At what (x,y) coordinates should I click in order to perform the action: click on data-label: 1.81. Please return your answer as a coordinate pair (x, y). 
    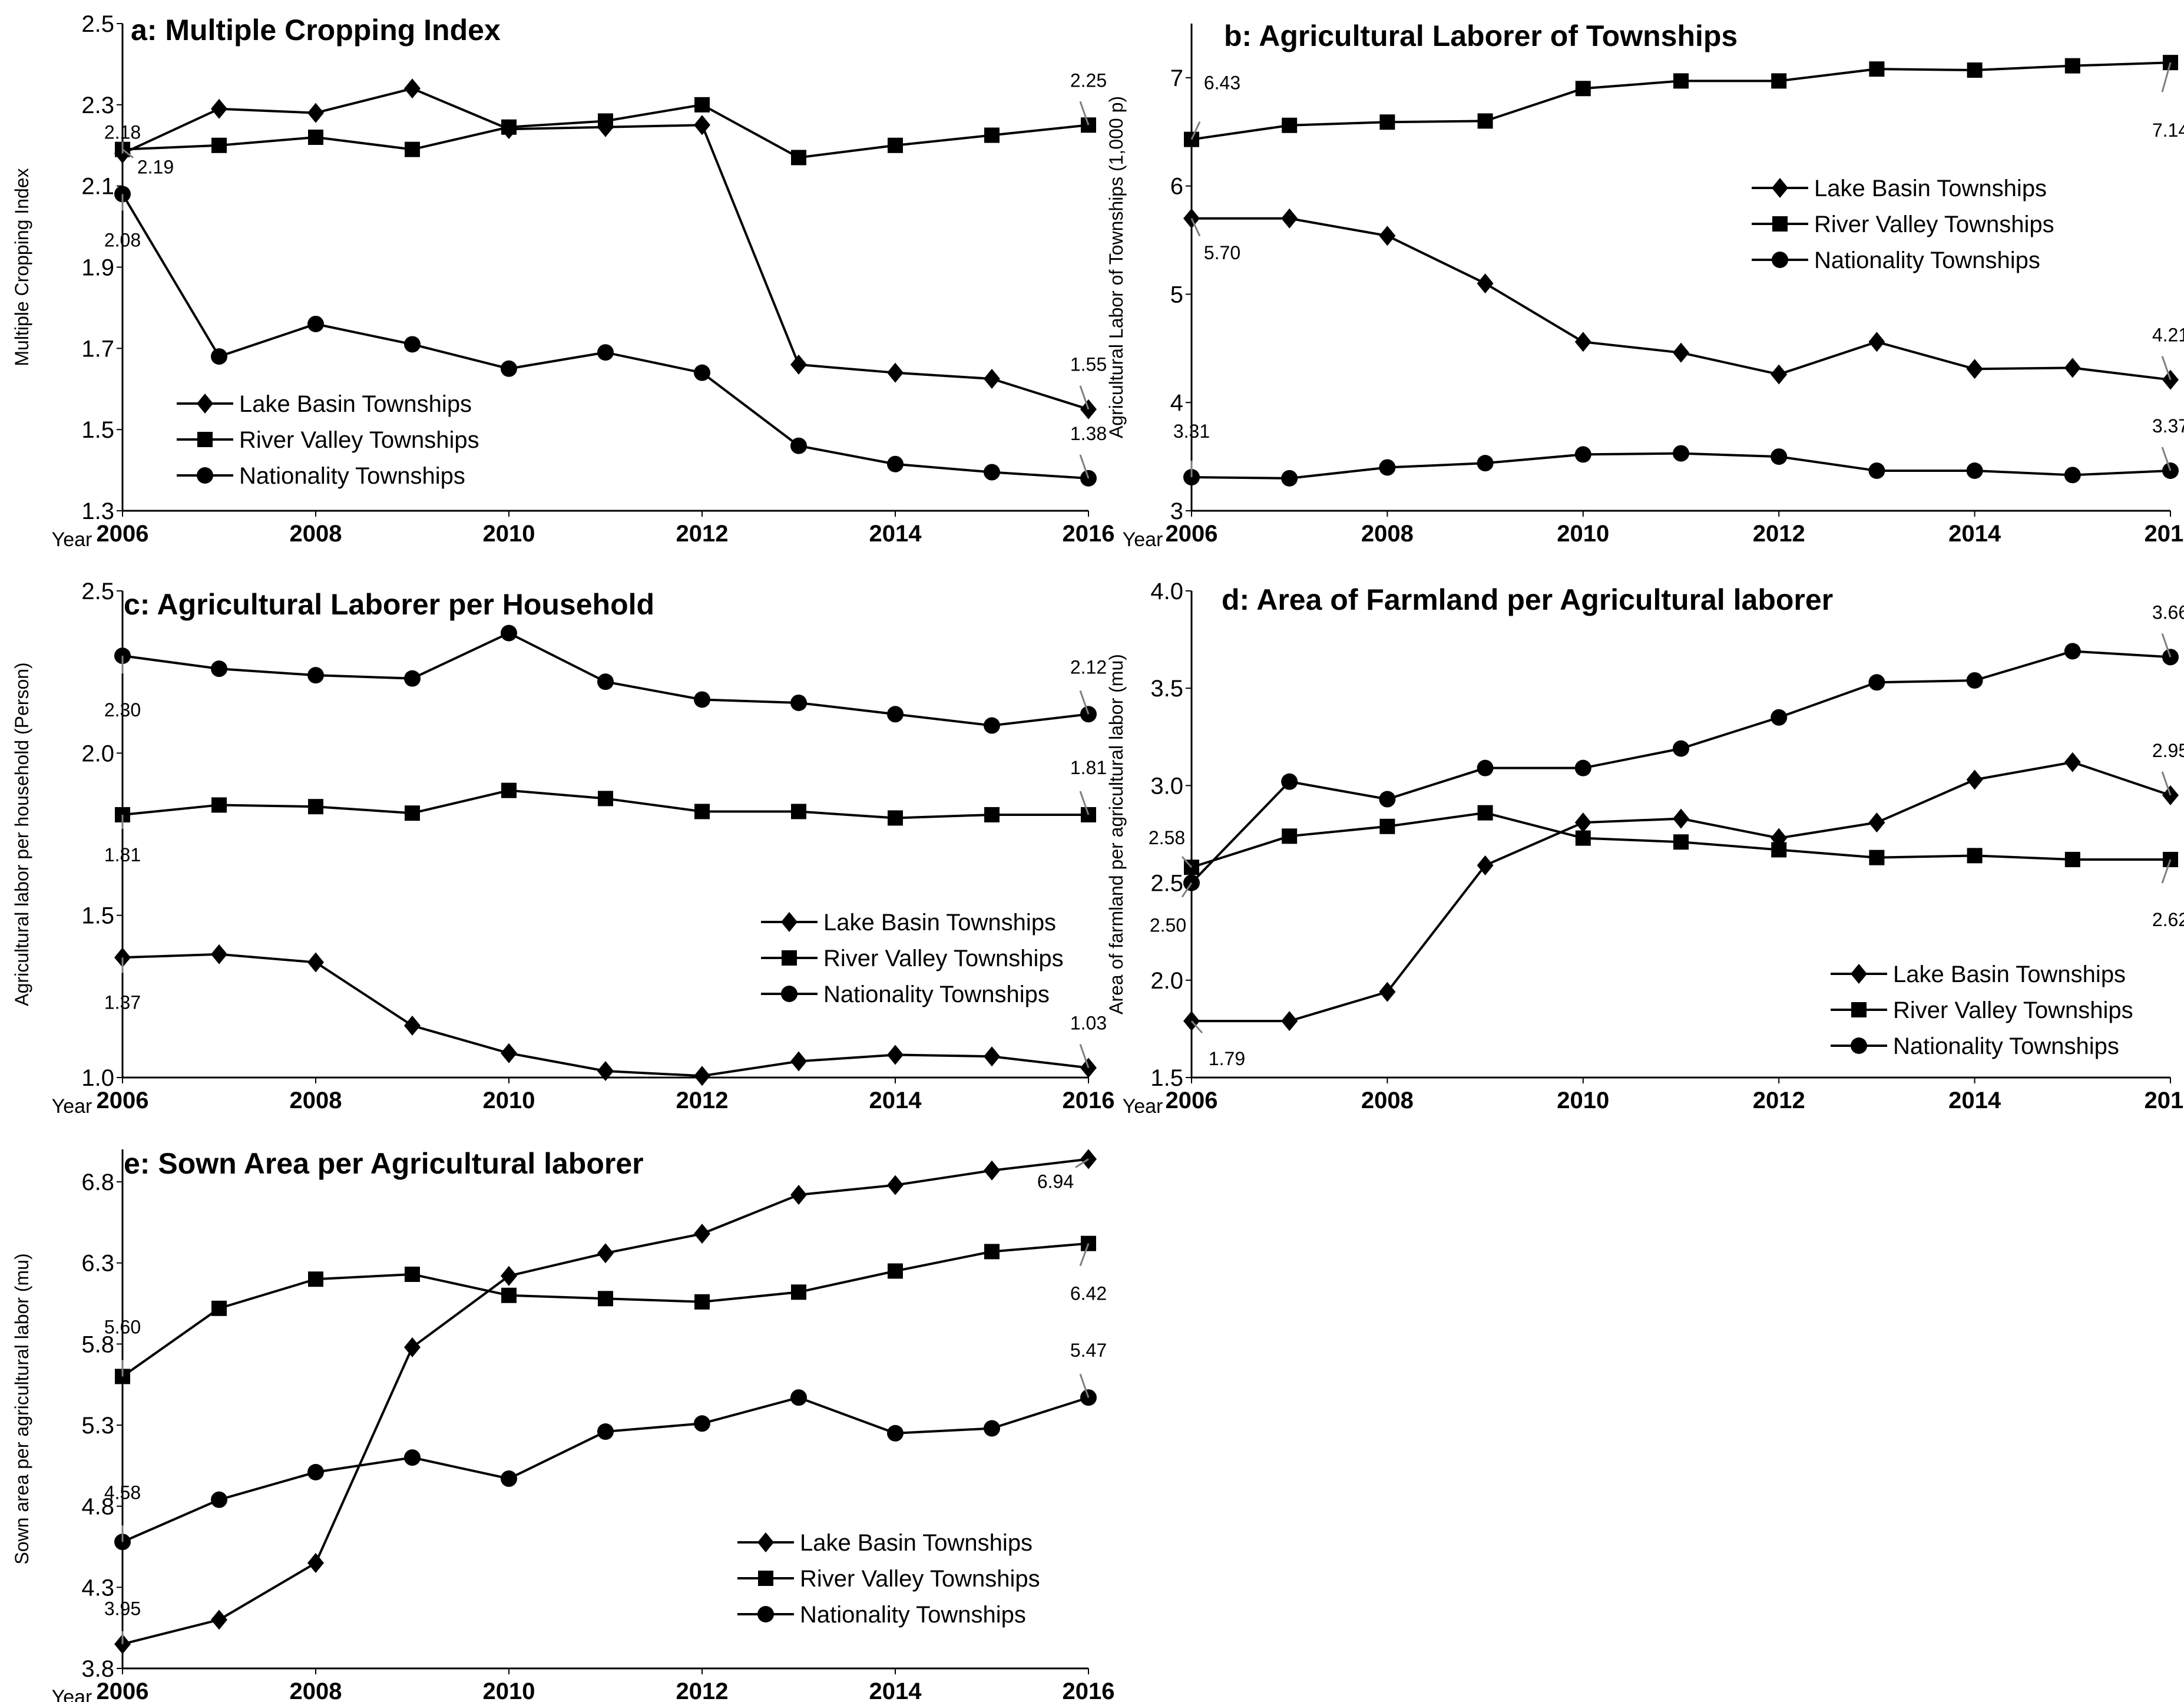
    Looking at the image, I should click on (1088, 767).